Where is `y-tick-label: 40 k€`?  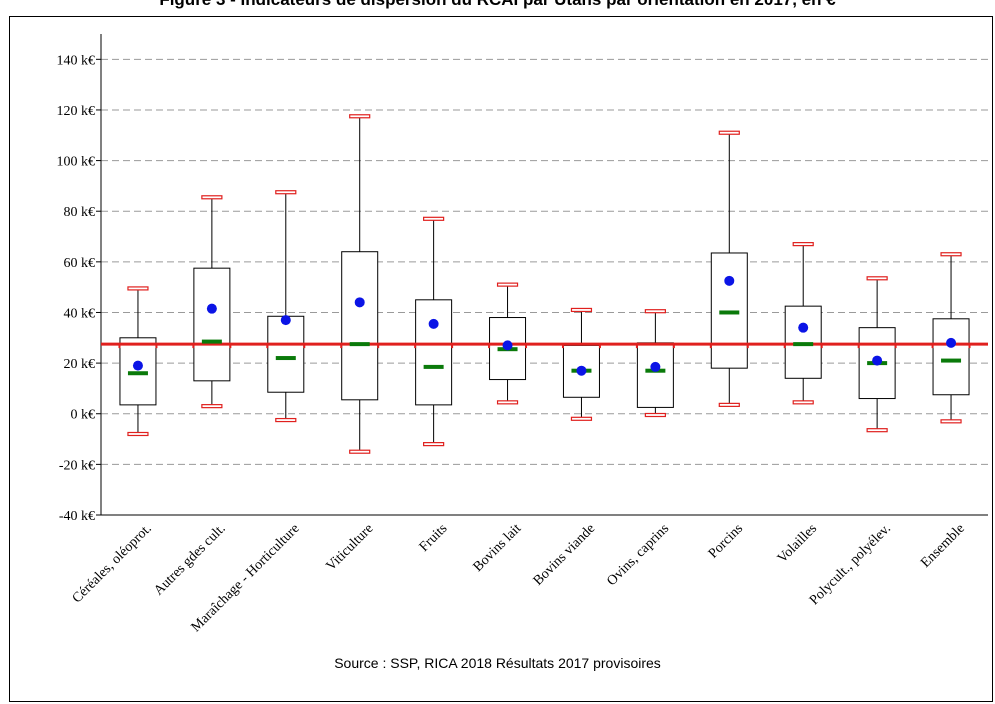 y-tick-label: 40 k€ is located at coordinates (80, 313).